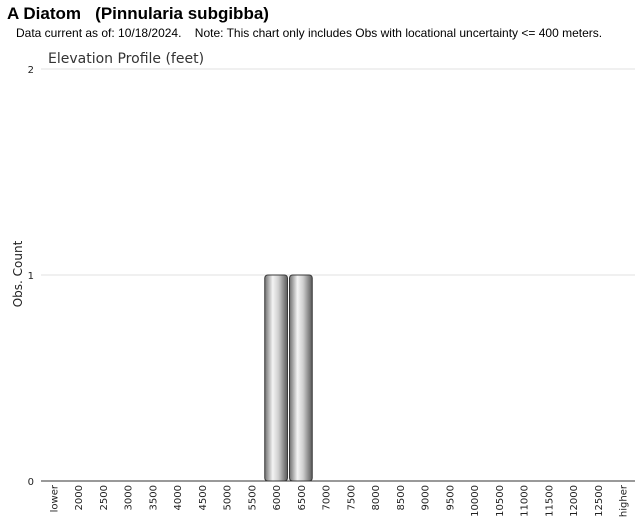 The width and height of the screenshot is (640, 523). Describe the element at coordinates (574, 501) in the screenshot. I see `x-tick-label-12000: 12000` at that location.